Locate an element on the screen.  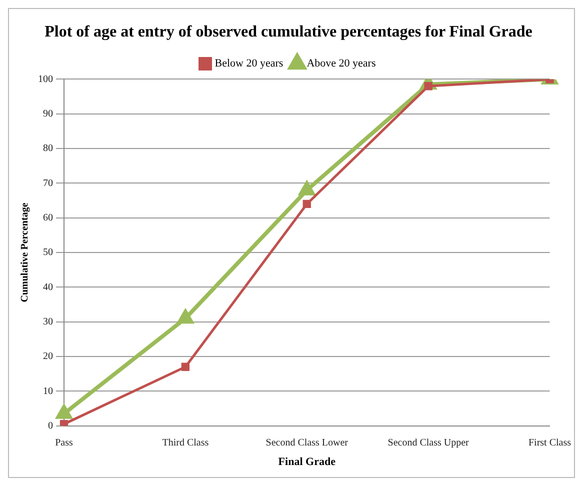
y-tick-label: 100 is located at coordinates (45, 79).